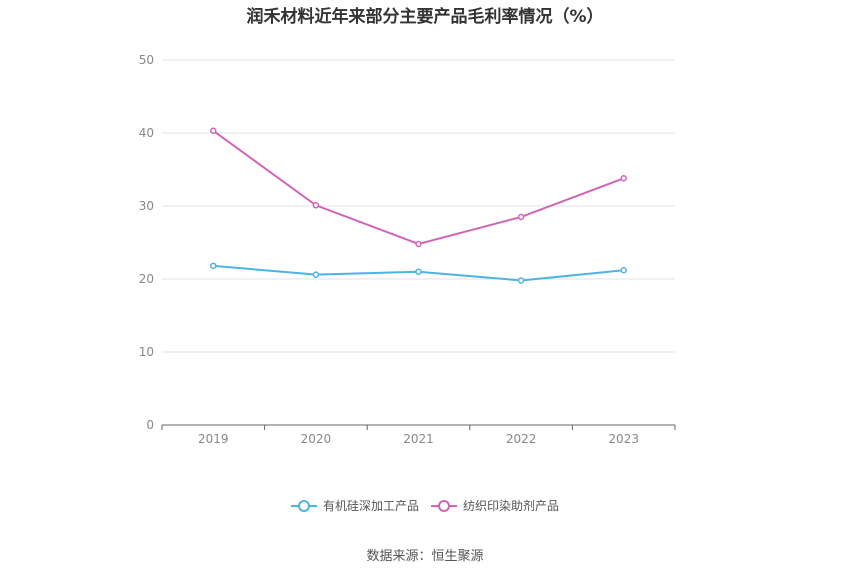 This screenshot has width=850, height=575. What do you see at coordinates (521, 439) in the screenshot?
I see `x-tick-label: 2022` at bounding box center [521, 439].